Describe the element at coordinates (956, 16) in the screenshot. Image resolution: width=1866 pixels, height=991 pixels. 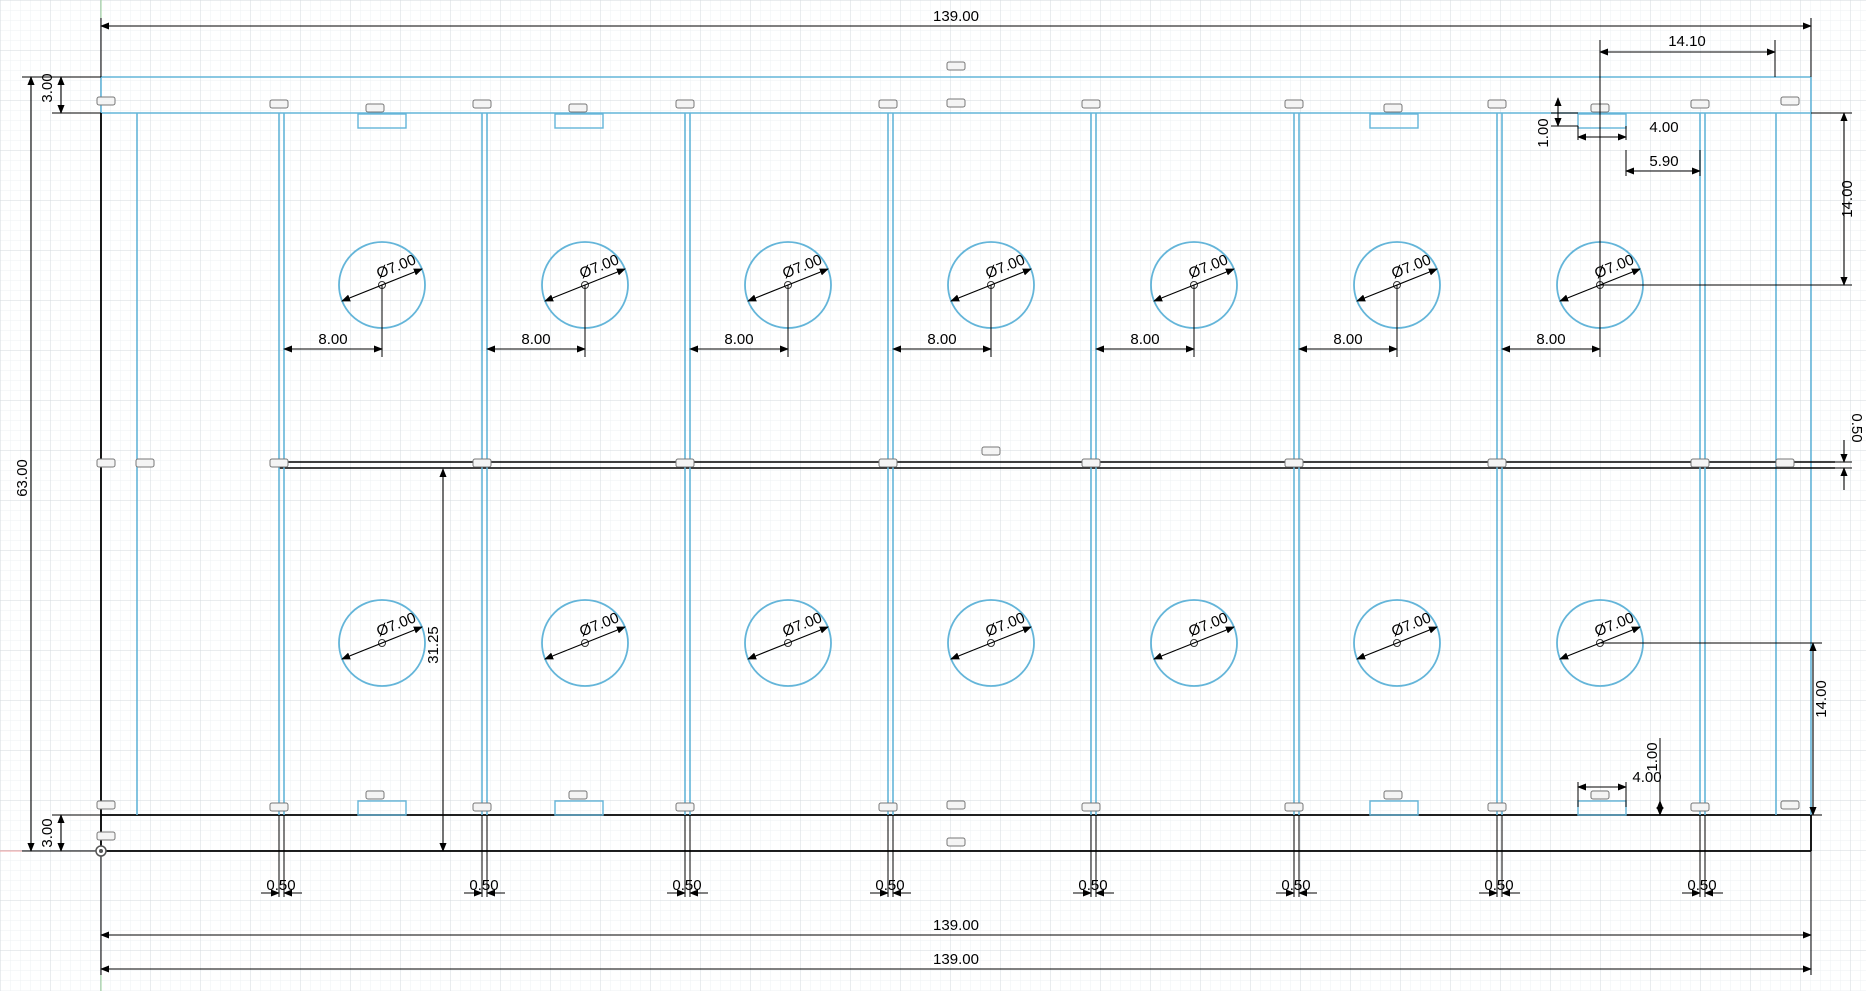
I see `overall-width-top-label: 139.00` at that location.